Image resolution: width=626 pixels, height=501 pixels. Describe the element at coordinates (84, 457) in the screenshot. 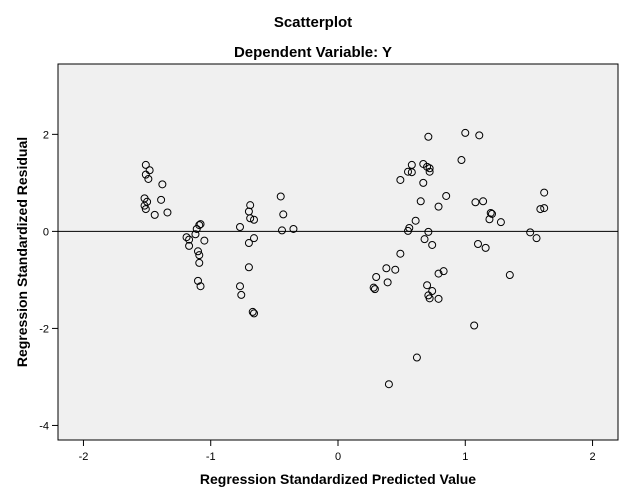

I see `x-tick-label: -2` at that location.